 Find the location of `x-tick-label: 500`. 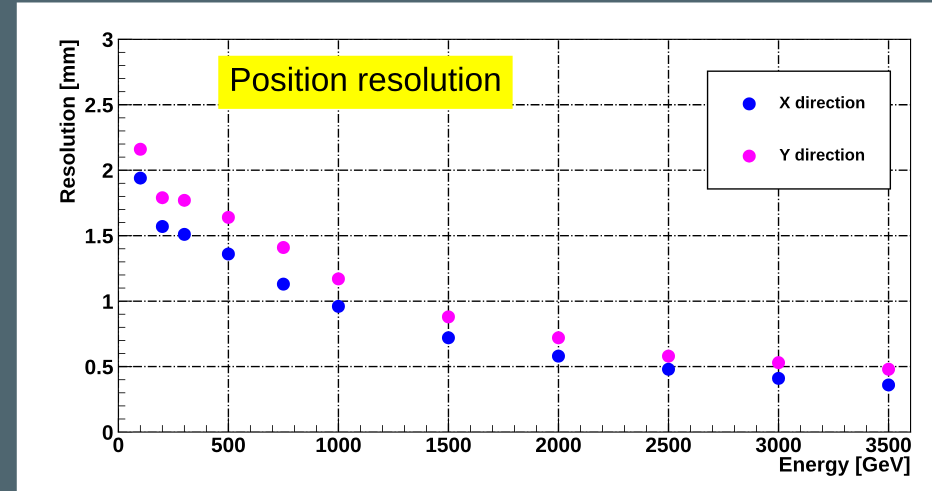

x-tick-label: 500 is located at coordinates (228, 444).